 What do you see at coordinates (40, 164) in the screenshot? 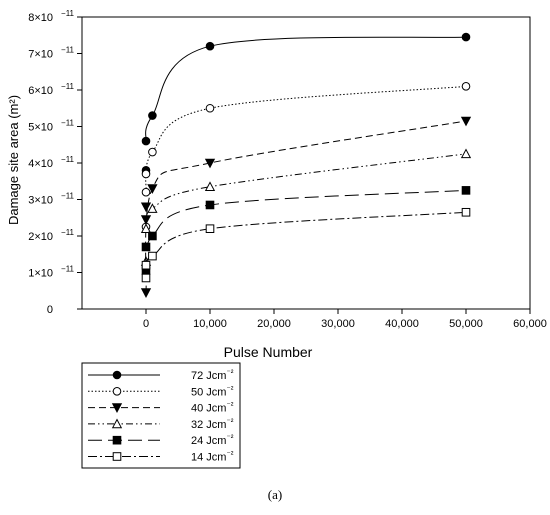
I see `y-tick-label: 4×10` at bounding box center [40, 164].